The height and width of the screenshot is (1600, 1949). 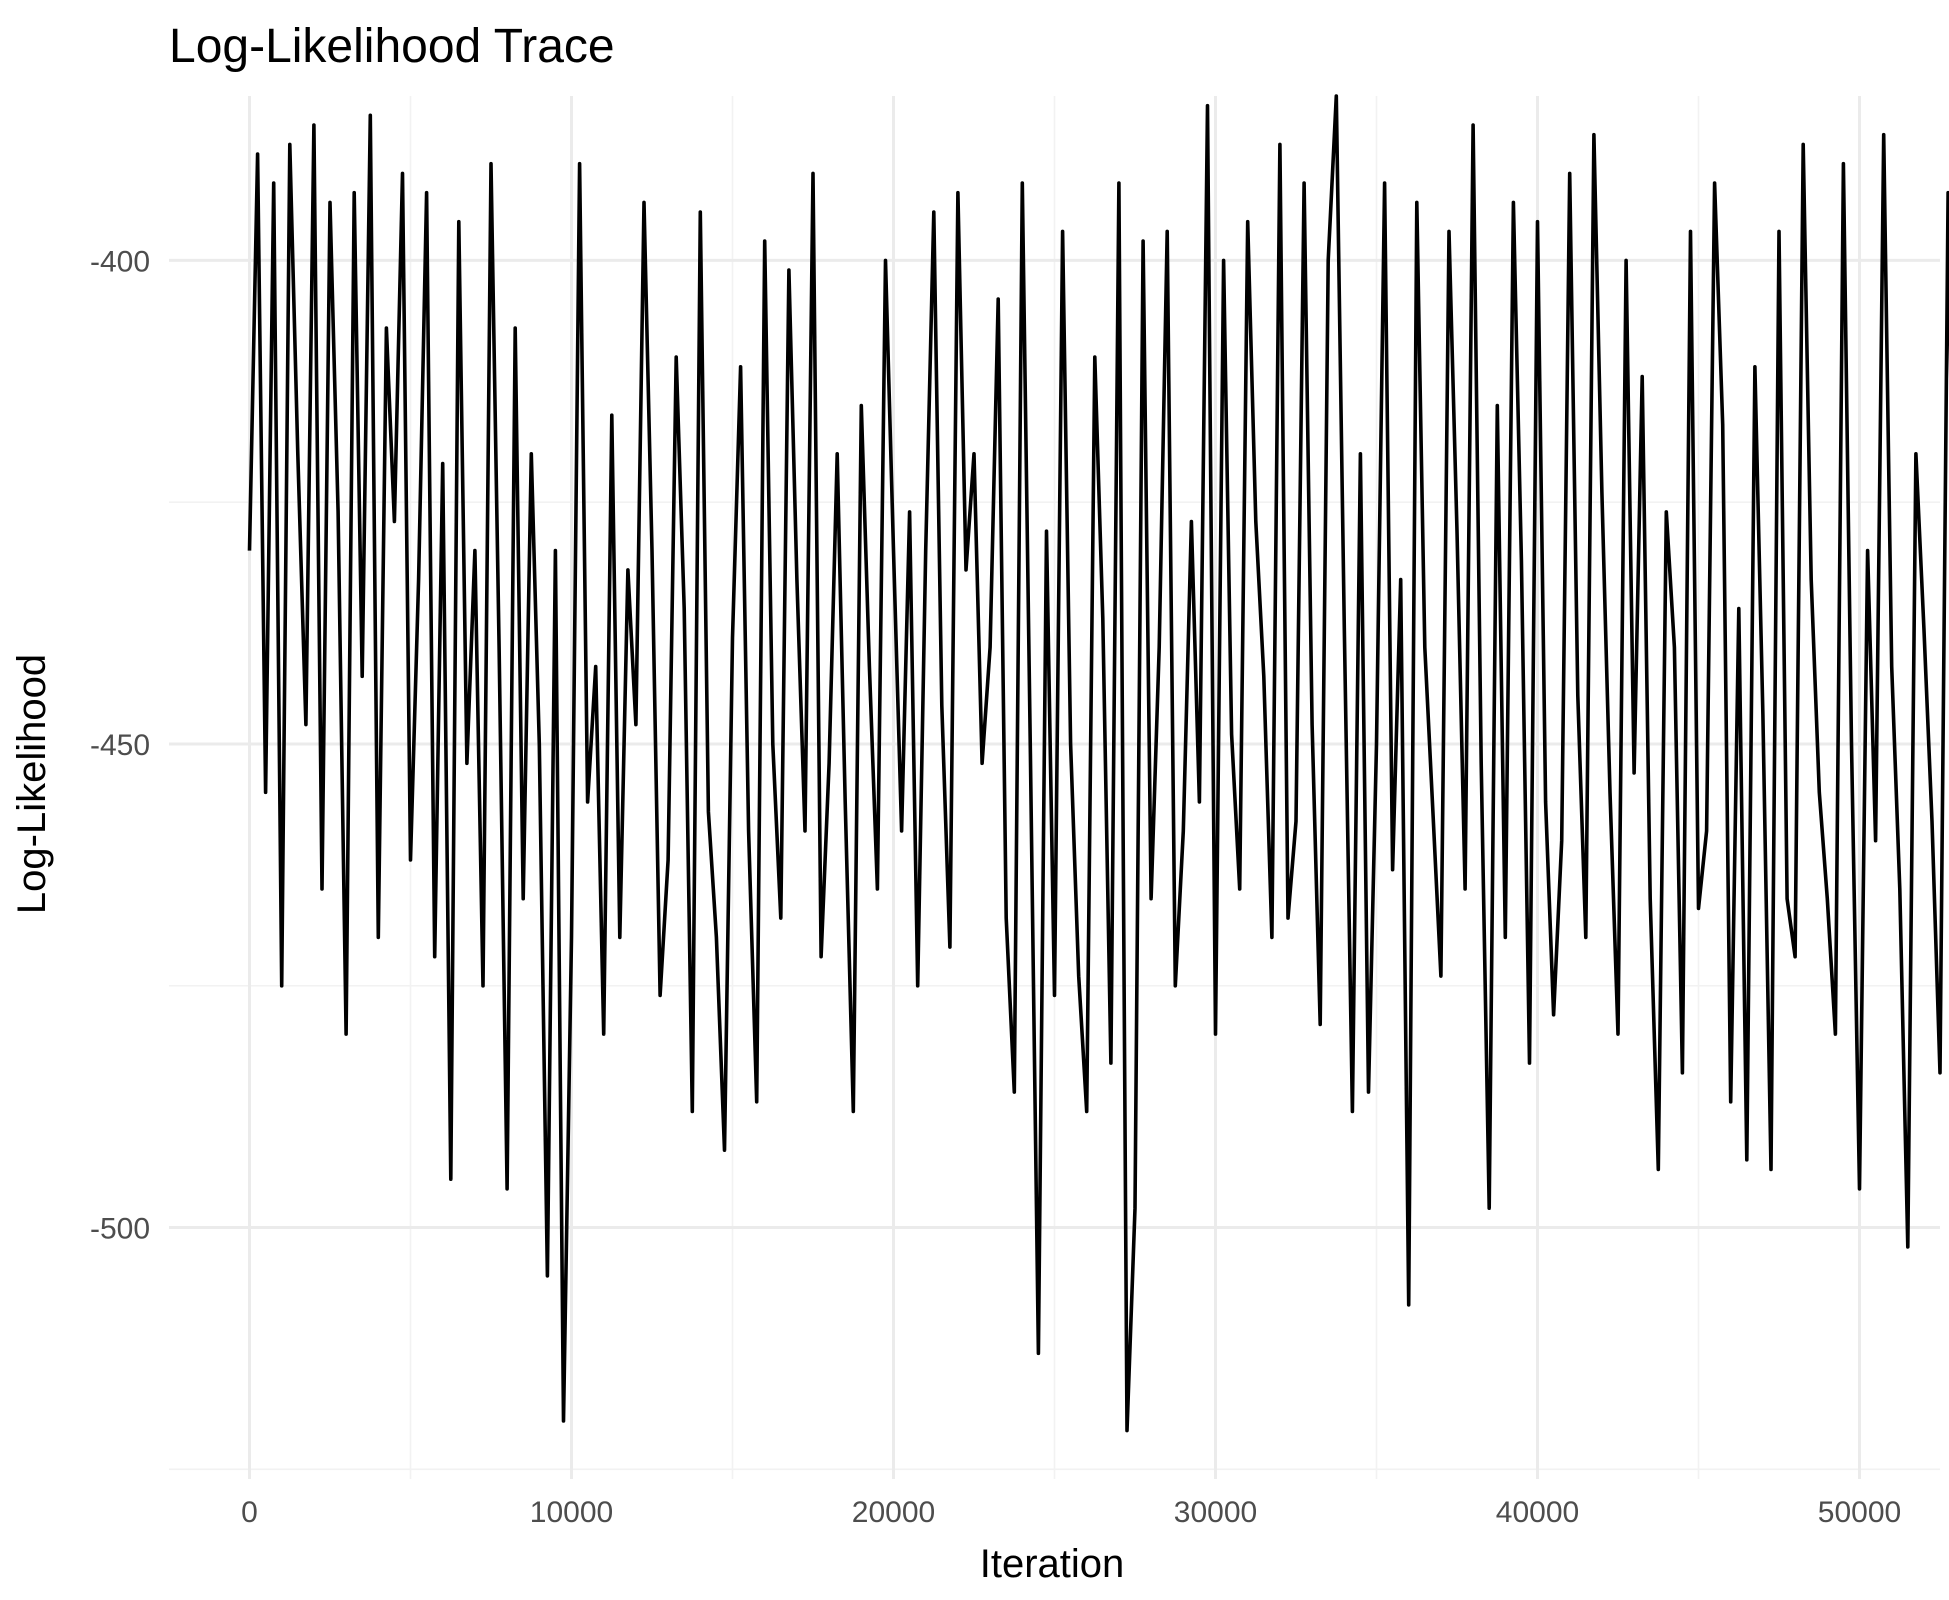 I want to click on y-tick-label: -500, so click(x=120, y=1229).